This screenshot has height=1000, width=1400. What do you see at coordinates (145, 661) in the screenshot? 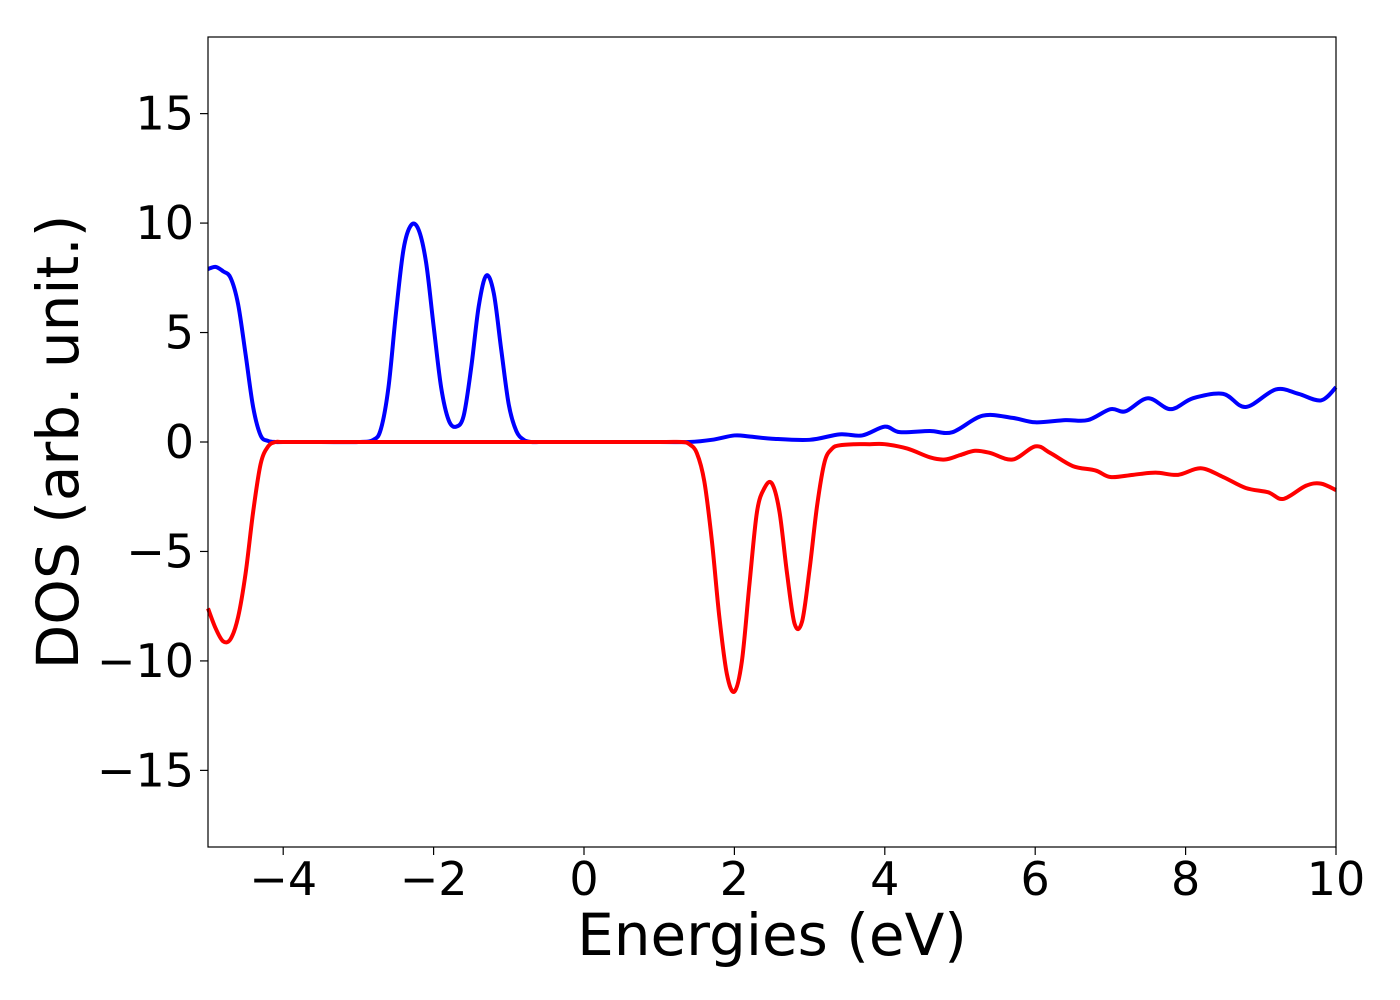
I see `y-tick-label: −10` at bounding box center [145, 661].